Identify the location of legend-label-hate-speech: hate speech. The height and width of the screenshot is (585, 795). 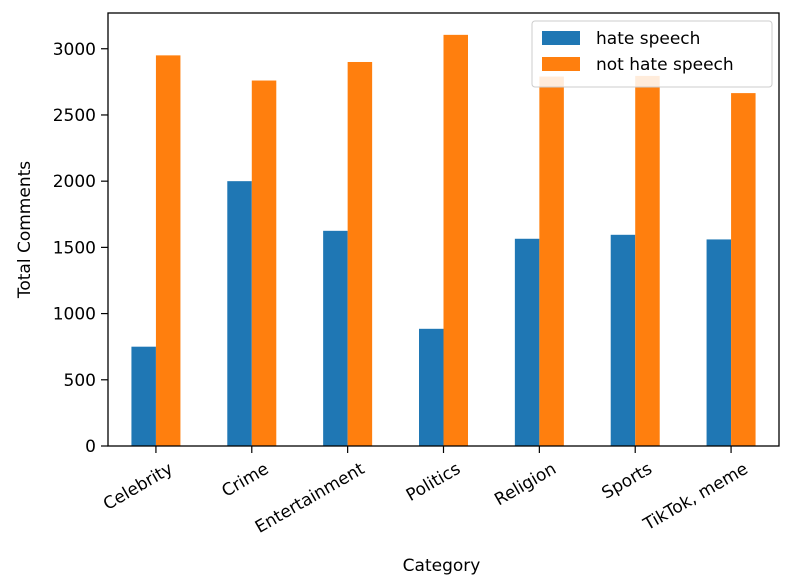
(648, 39).